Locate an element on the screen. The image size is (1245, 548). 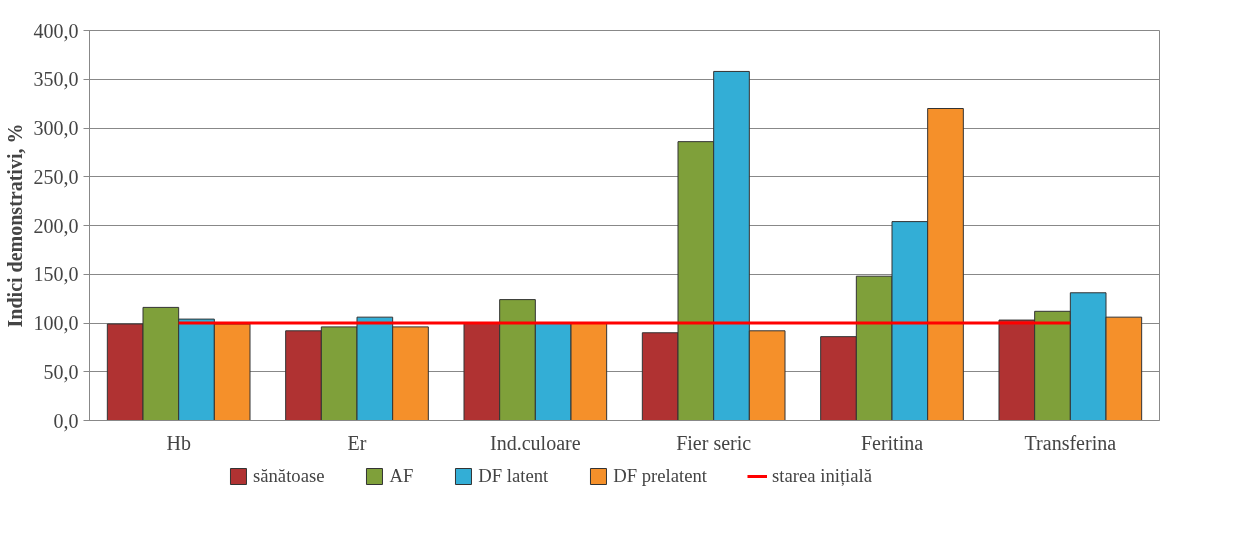
y-tick-label: 350,0 is located at coordinates (56, 79).